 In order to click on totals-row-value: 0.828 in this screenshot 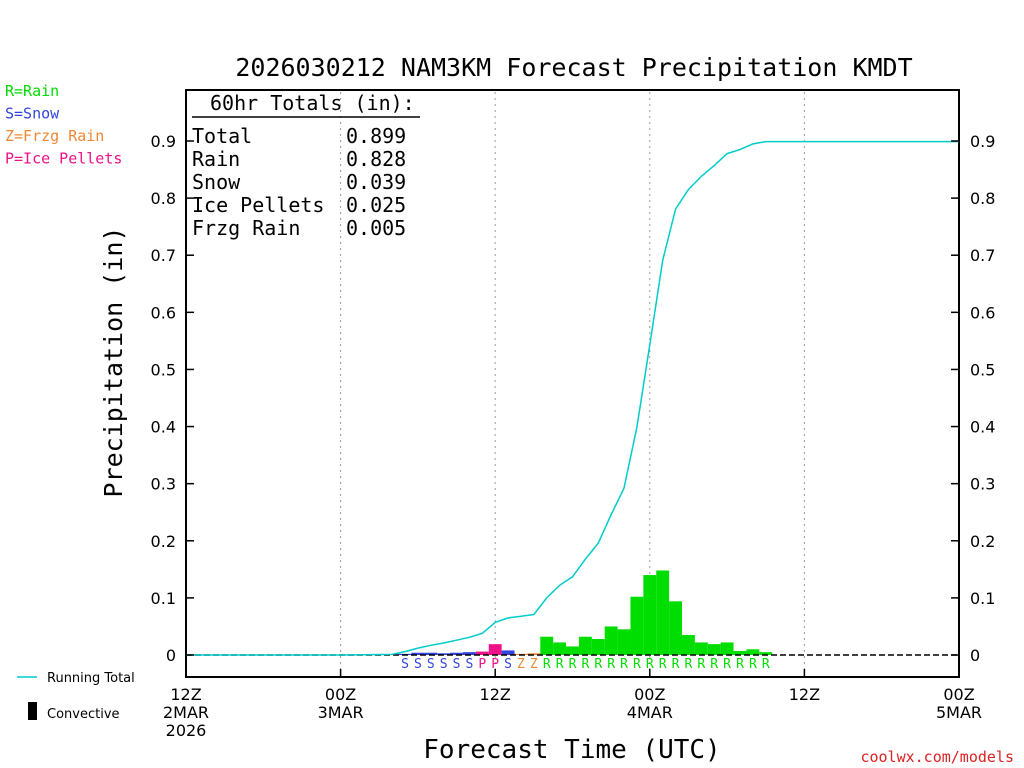, I will do `click(376, 159)`.